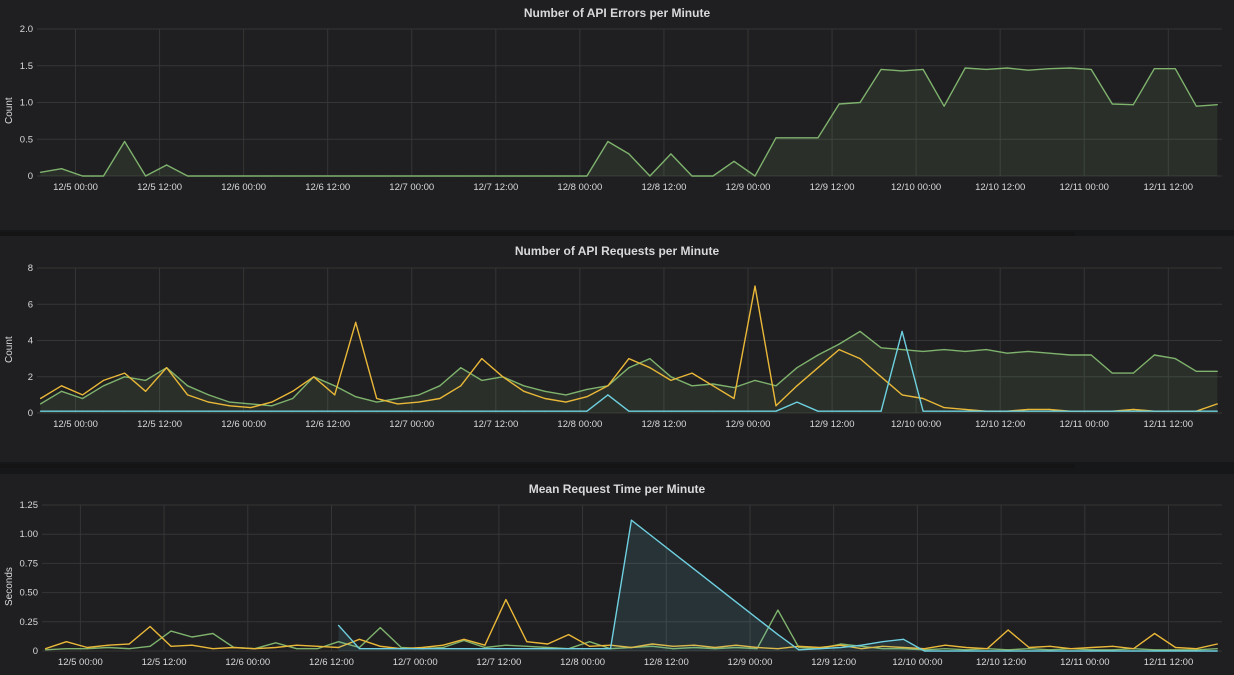 The image size is (1234, 675). I want to click on x-tick-label: 12/8 12:00, so click(666, 662).